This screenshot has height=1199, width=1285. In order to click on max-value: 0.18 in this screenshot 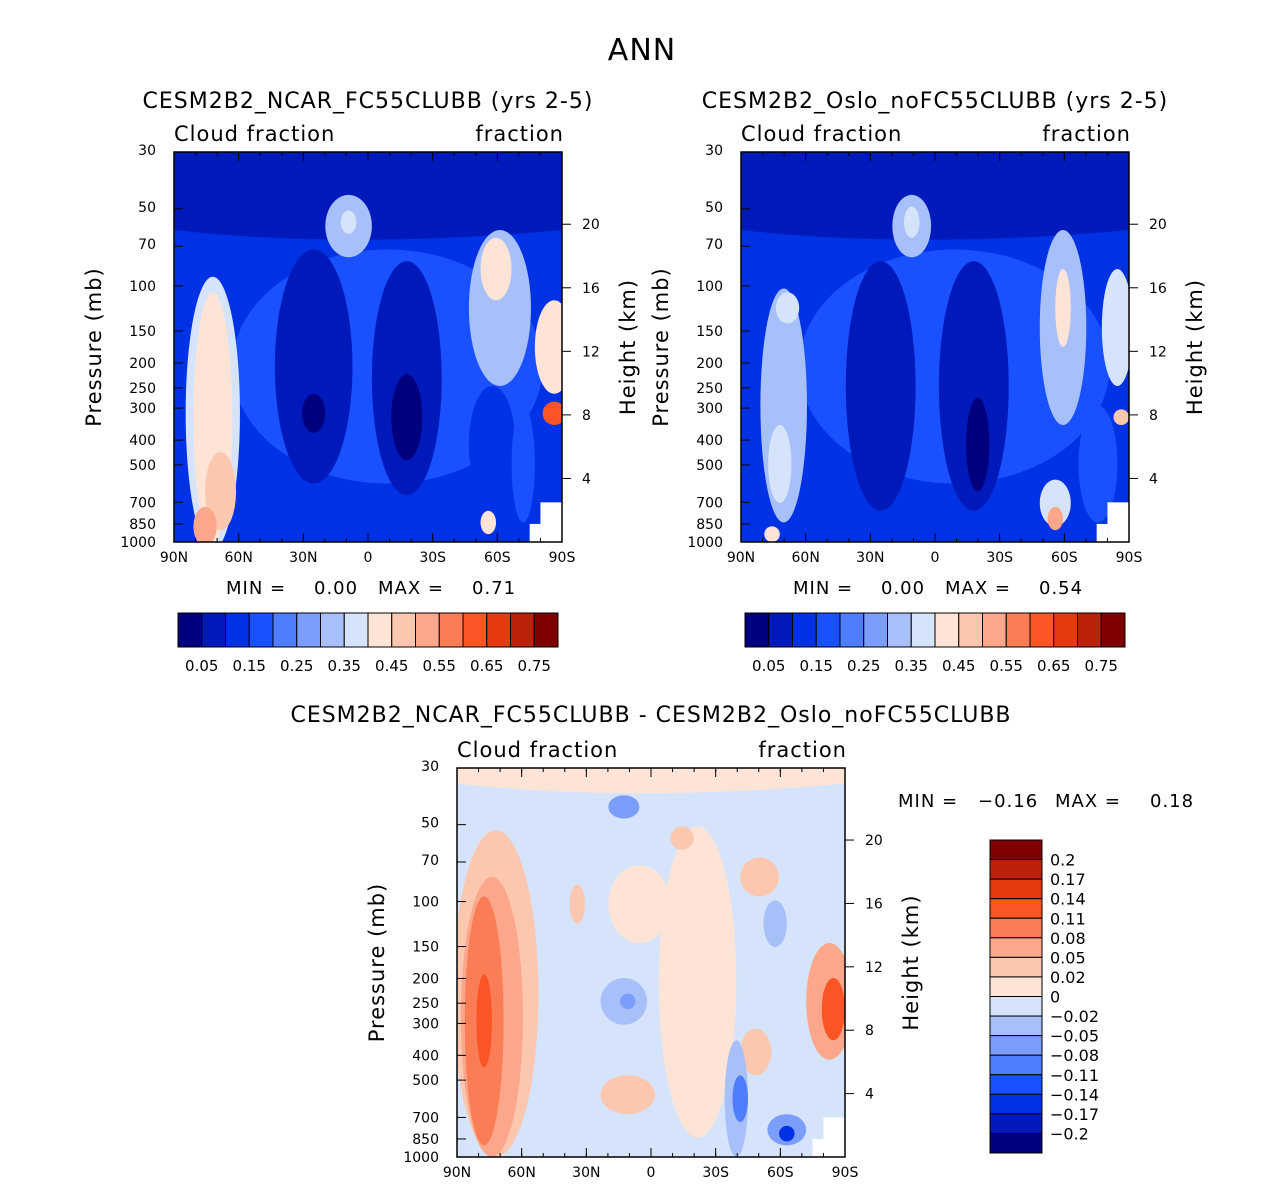, I will do `click(1172, 801)`.